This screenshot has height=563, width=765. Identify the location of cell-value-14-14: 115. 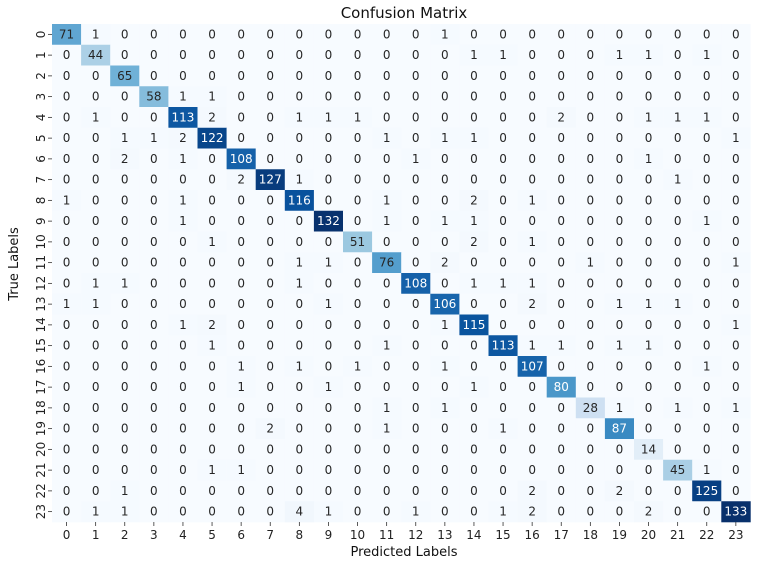
(473, 325).